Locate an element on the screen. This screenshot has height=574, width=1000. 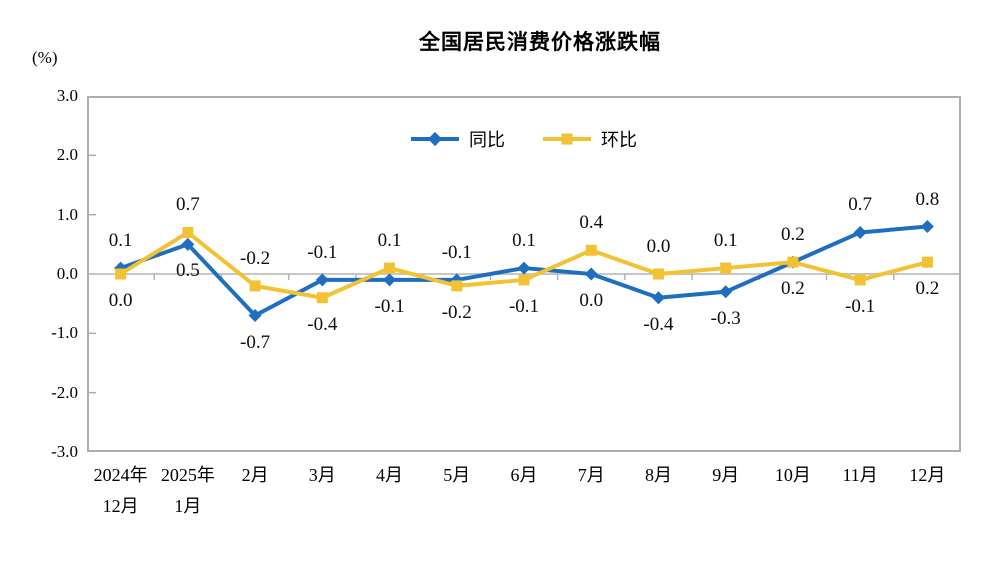
legend-square-icon is located at coordinates (567, 139).